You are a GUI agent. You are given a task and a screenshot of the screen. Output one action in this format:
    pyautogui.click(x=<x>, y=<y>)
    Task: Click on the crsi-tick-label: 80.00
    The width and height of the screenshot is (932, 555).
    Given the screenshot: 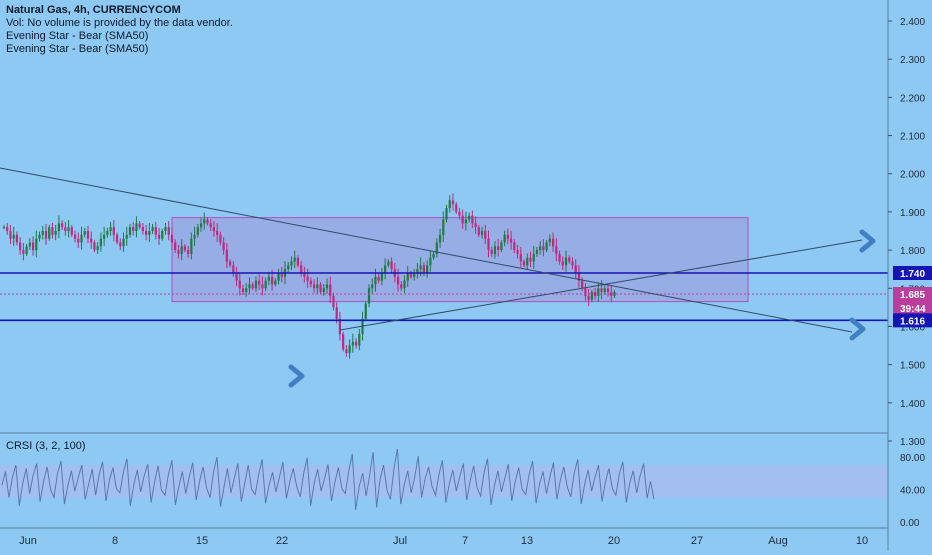 What is the action you would take?
    pyautogui.click(x=912, y=458)
    